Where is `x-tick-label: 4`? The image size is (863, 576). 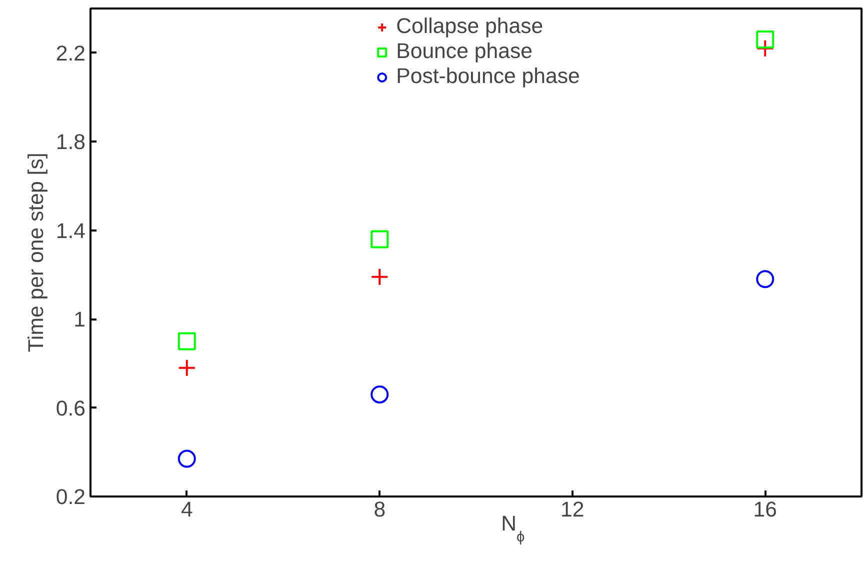
x-tick-label: 4 is located at coordinates (186, 510).